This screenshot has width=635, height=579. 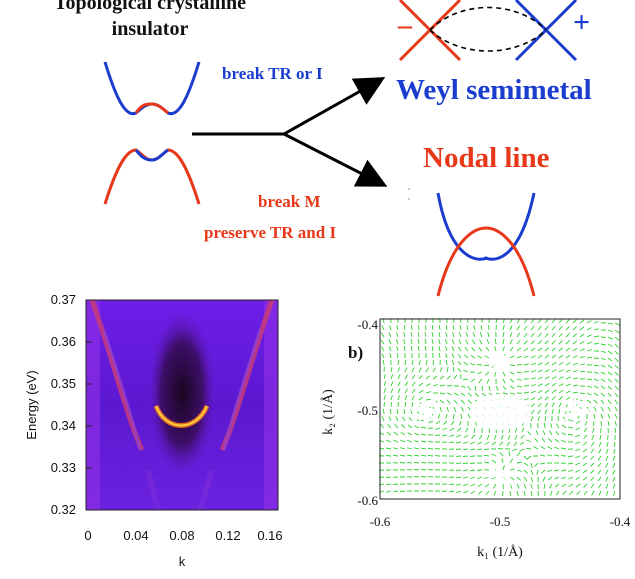 I want to click on ytick-b-2: -0.6, so click(x=367, y=500).